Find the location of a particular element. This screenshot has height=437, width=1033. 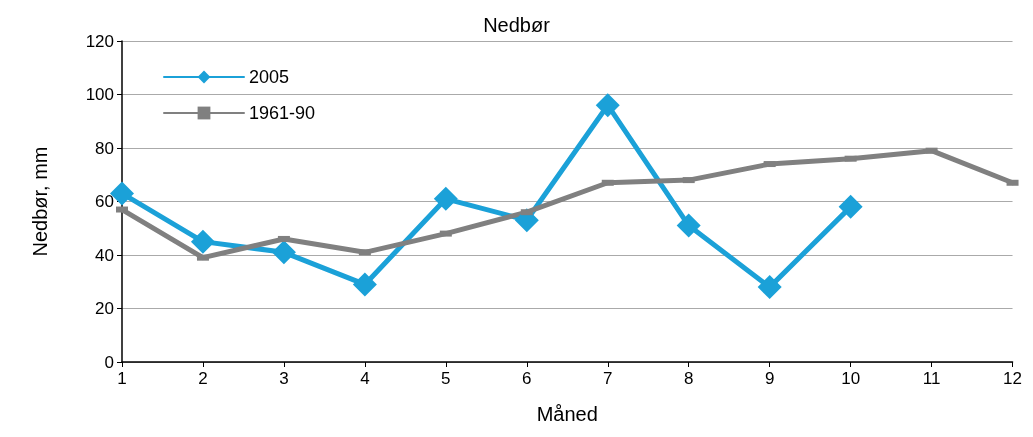

y-tick-label: 20 is located at coordinates (104, 308).